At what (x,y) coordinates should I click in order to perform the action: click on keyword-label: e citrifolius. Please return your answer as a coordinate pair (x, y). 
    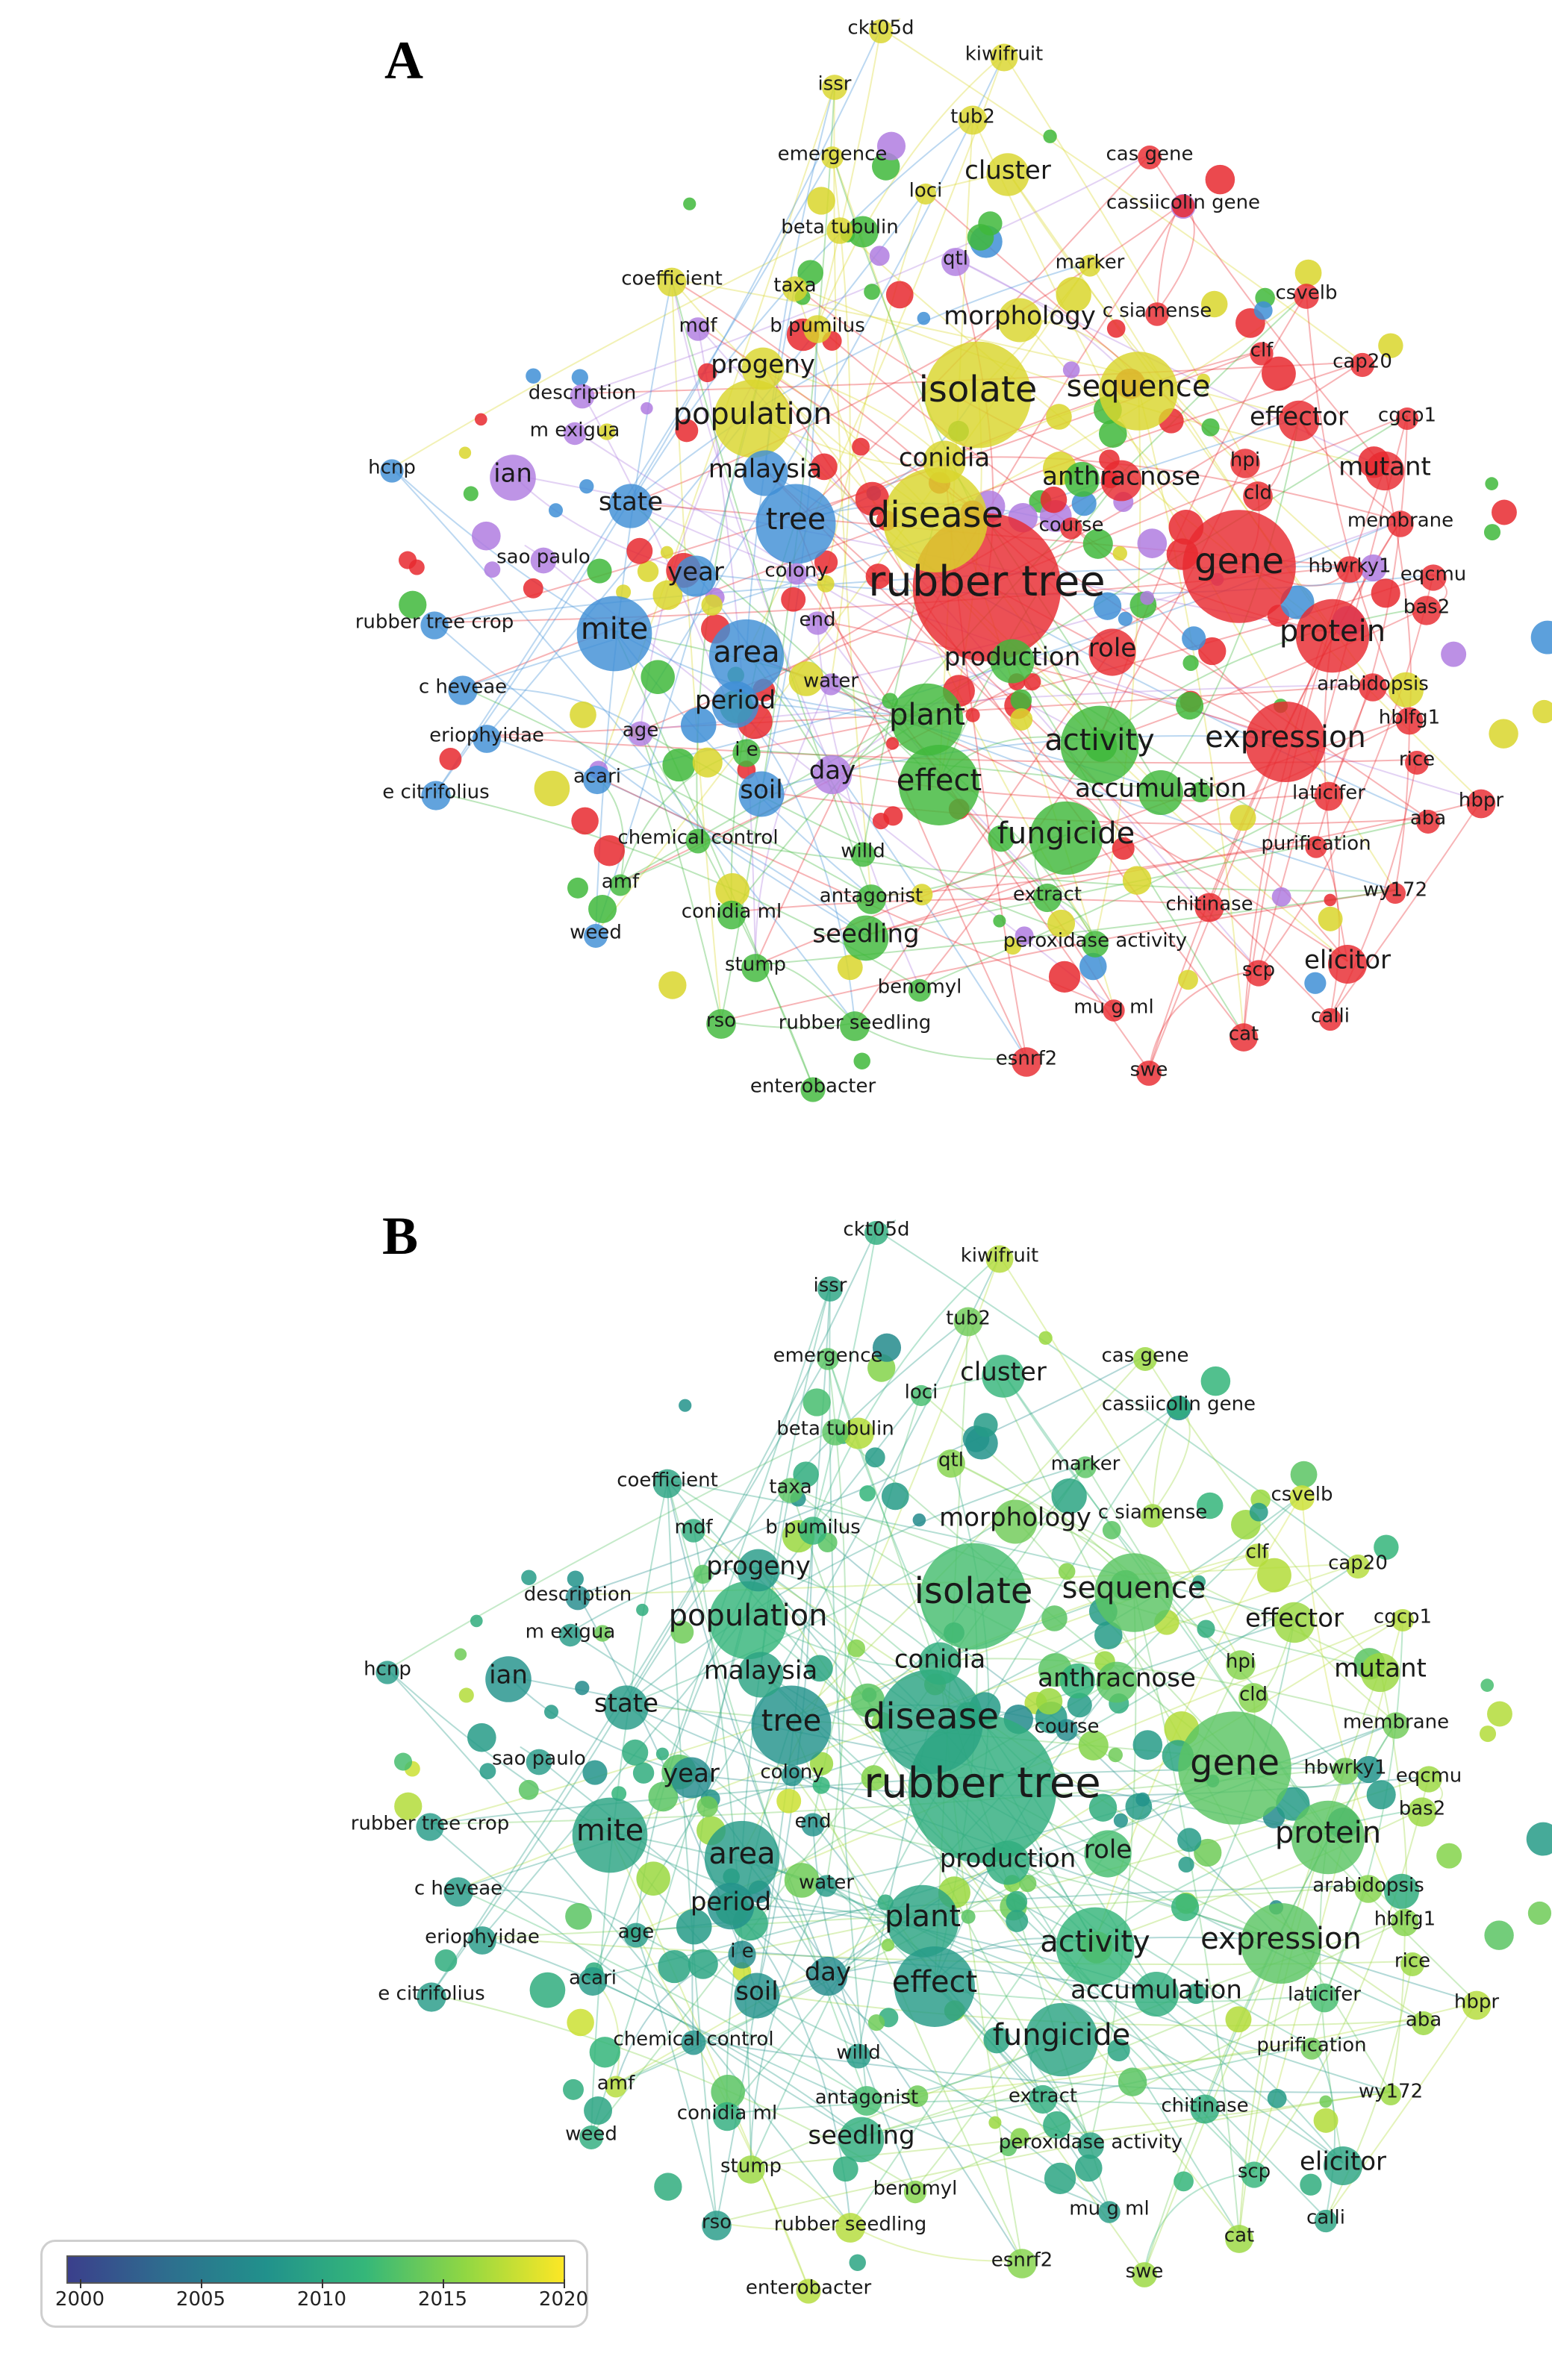
    Looking at the image, I should click on (435, 792).